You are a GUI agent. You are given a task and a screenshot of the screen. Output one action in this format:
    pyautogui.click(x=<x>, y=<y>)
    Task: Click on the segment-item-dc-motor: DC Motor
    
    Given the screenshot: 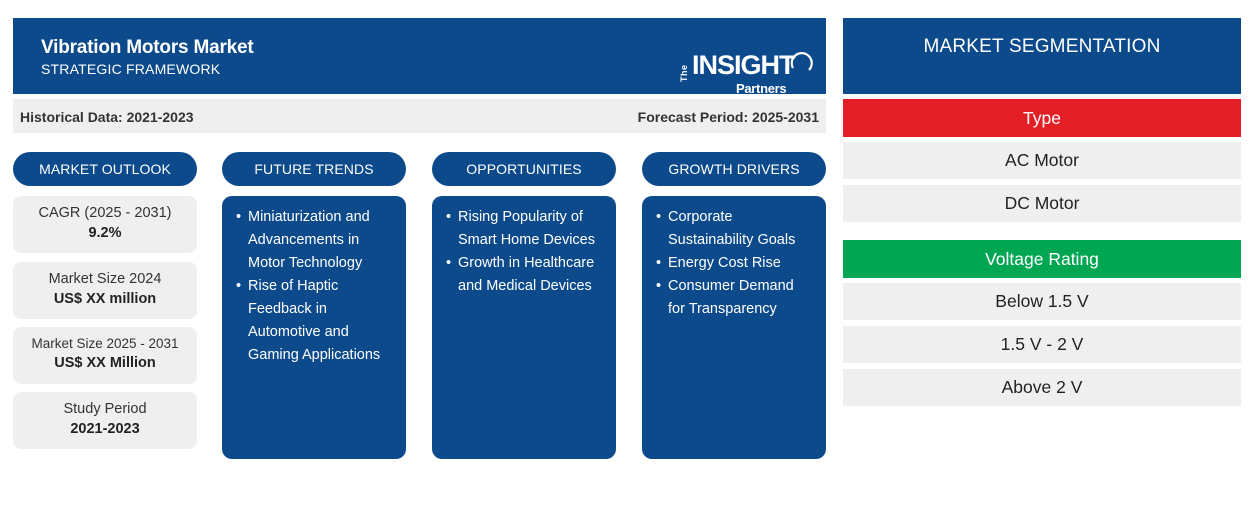 What is the action you would take?
    pyautogui.click(x=1042, y=203)
    